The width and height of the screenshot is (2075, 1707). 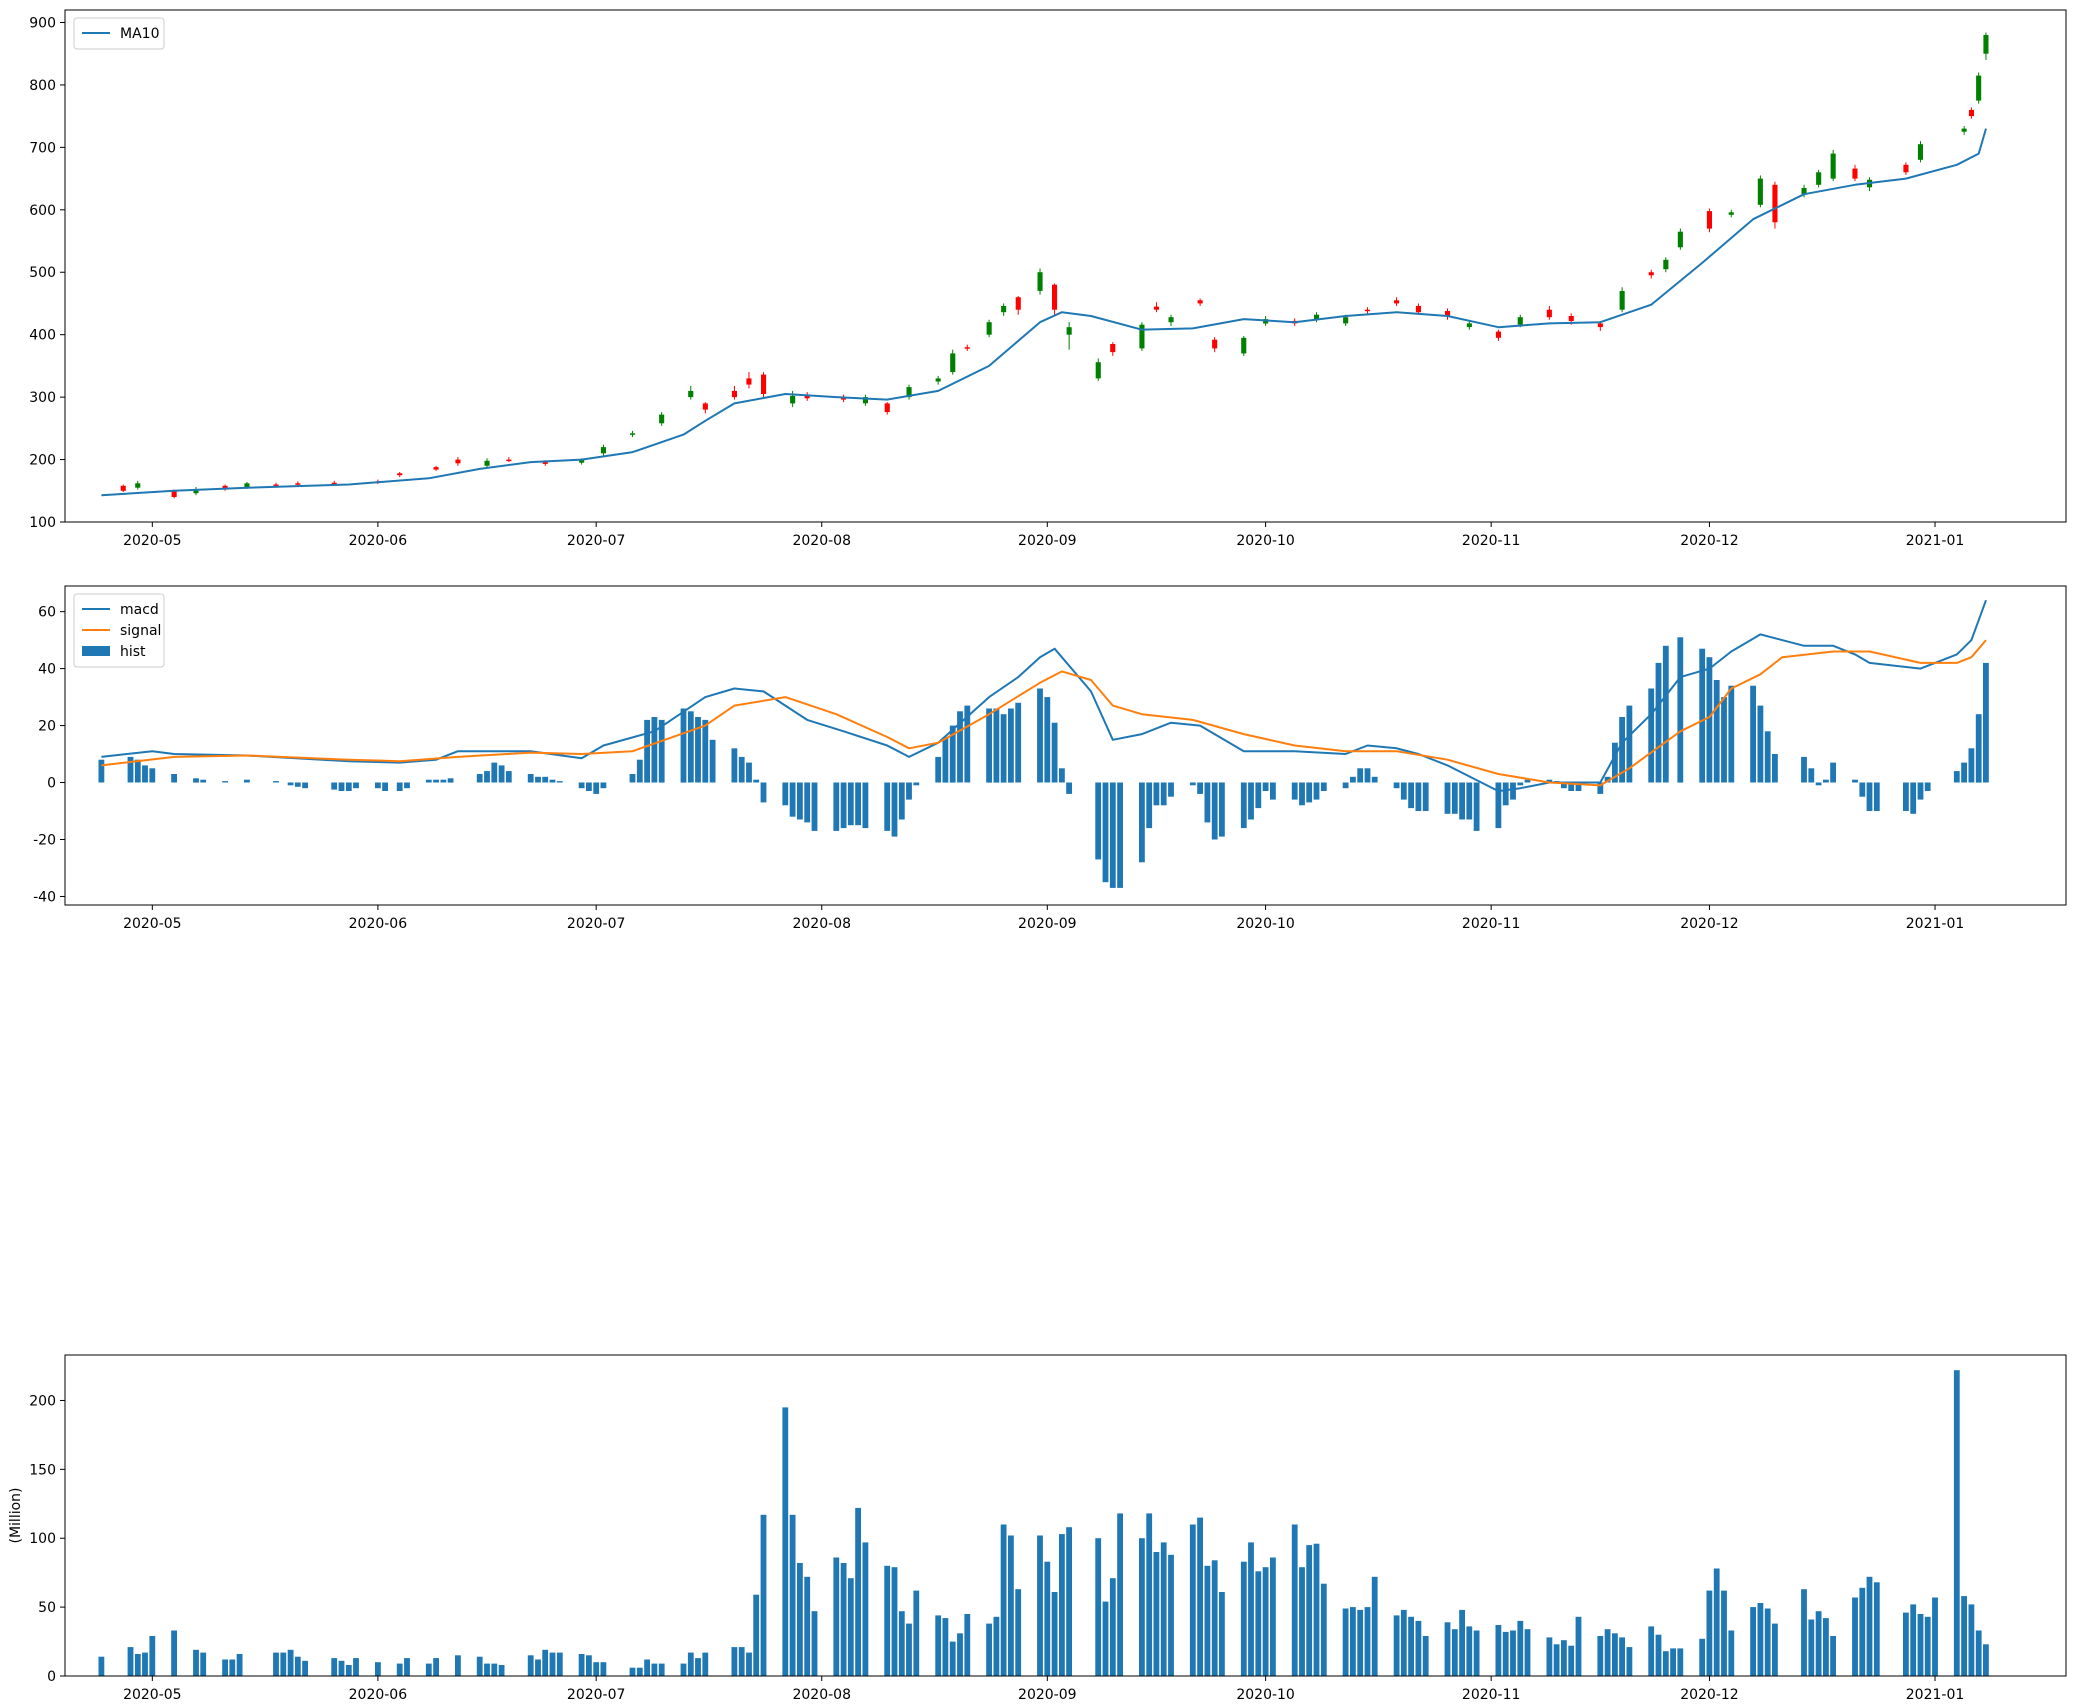 What do you see at coordinates (139, 34) in the screenshot?
I see `legend-label: MA10` at bounding box center [139, 34].